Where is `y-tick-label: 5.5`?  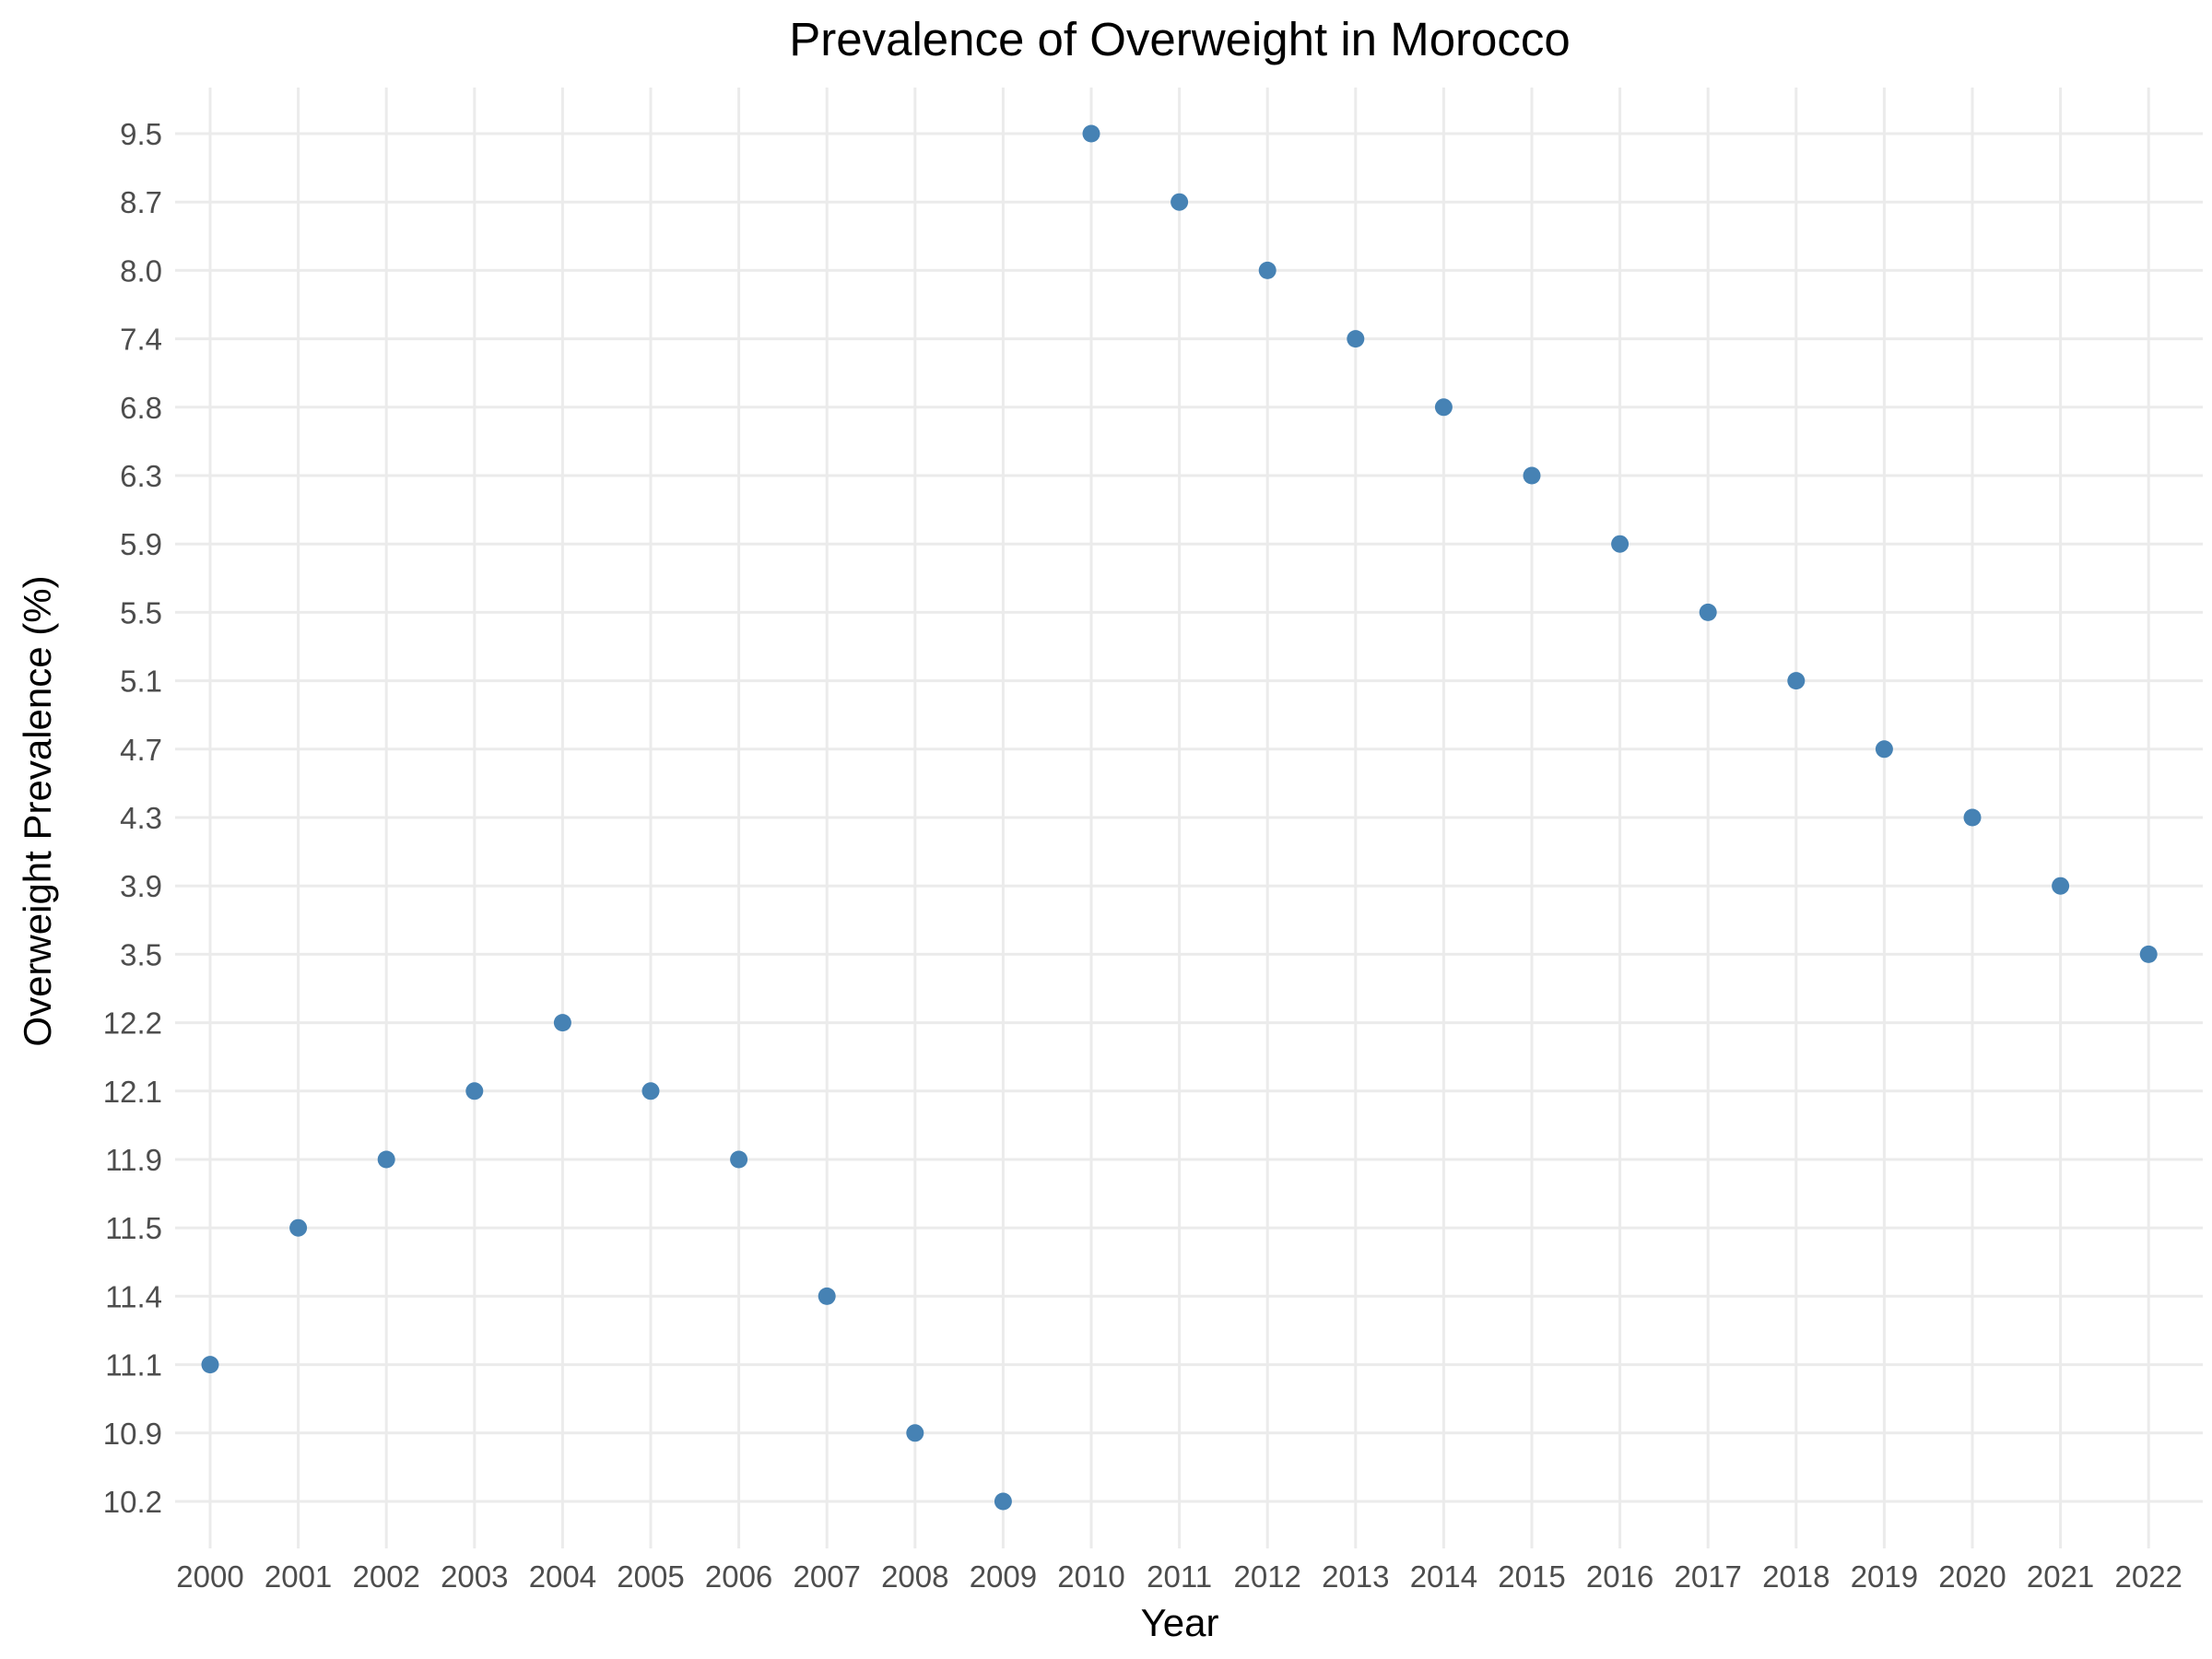
y-tick-label: 5.5 is located at coordinates (141, 612).